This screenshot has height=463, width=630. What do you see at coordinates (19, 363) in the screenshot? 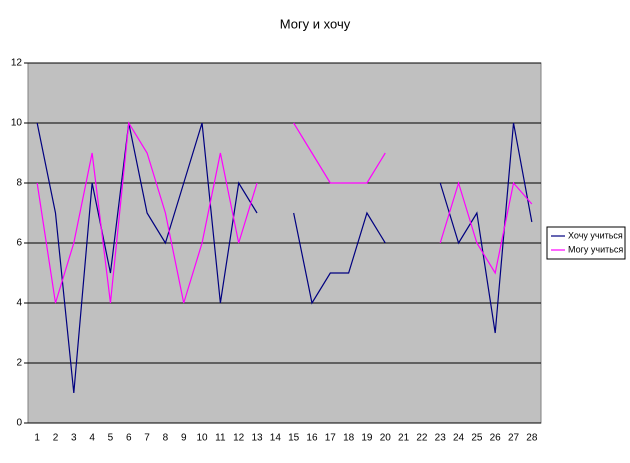
I see `y-tick-label: 2` at bounding box center [19, 363].